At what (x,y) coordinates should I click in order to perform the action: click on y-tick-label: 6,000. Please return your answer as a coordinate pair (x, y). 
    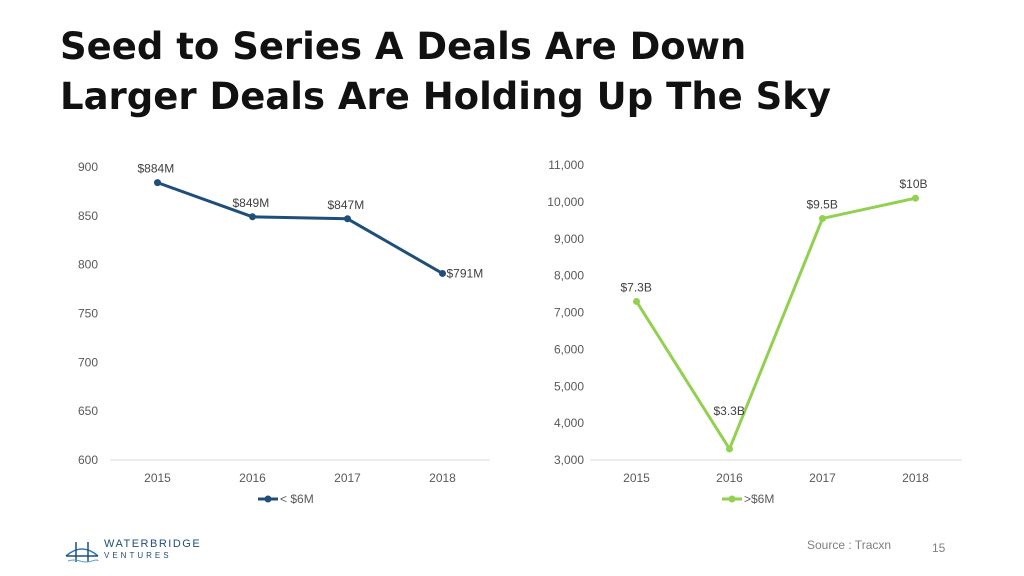
    Looking at the image, I should click on (569, 349).